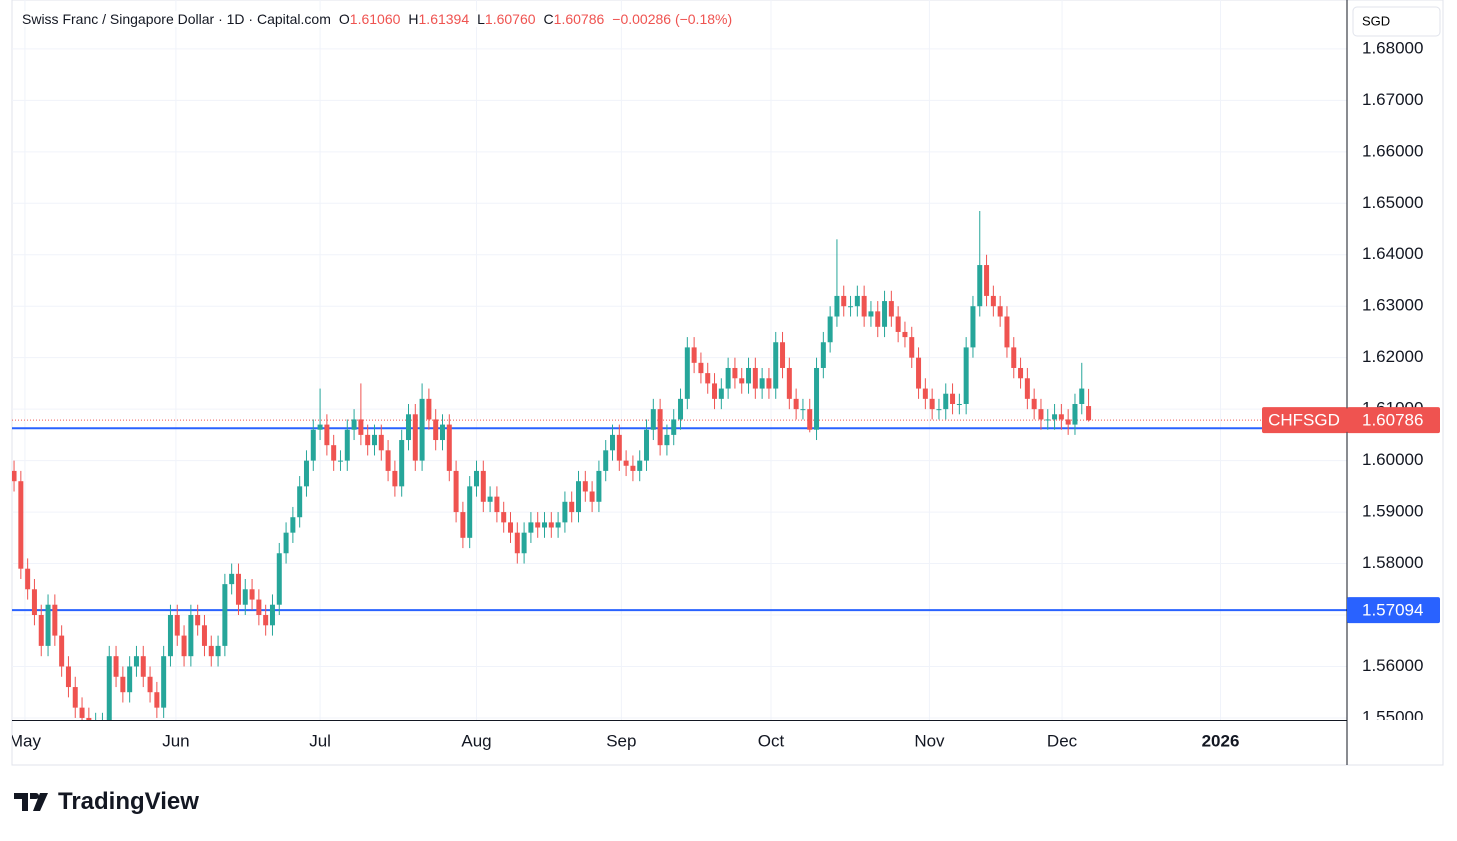 This screenshot has width=1457, height=841. Describe the element at coordinates (548, 19) in the screenshot. I see `close-label: C` at that location.